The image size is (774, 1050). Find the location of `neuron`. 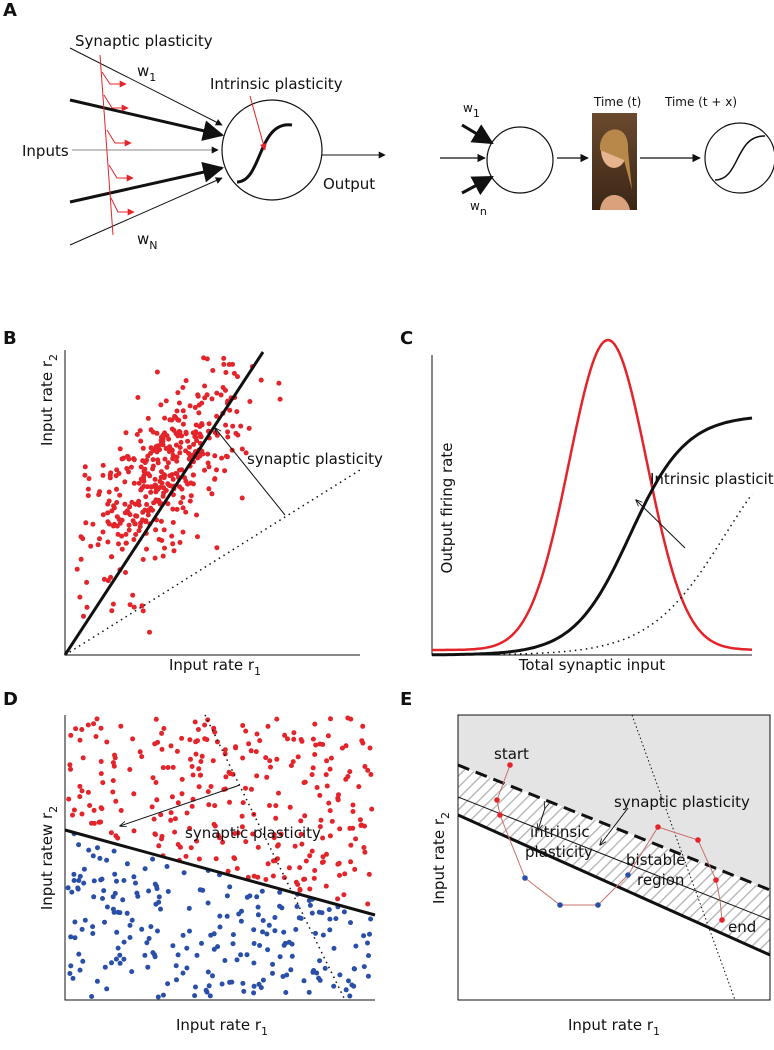

neuron is located at coordinates (272, 150).